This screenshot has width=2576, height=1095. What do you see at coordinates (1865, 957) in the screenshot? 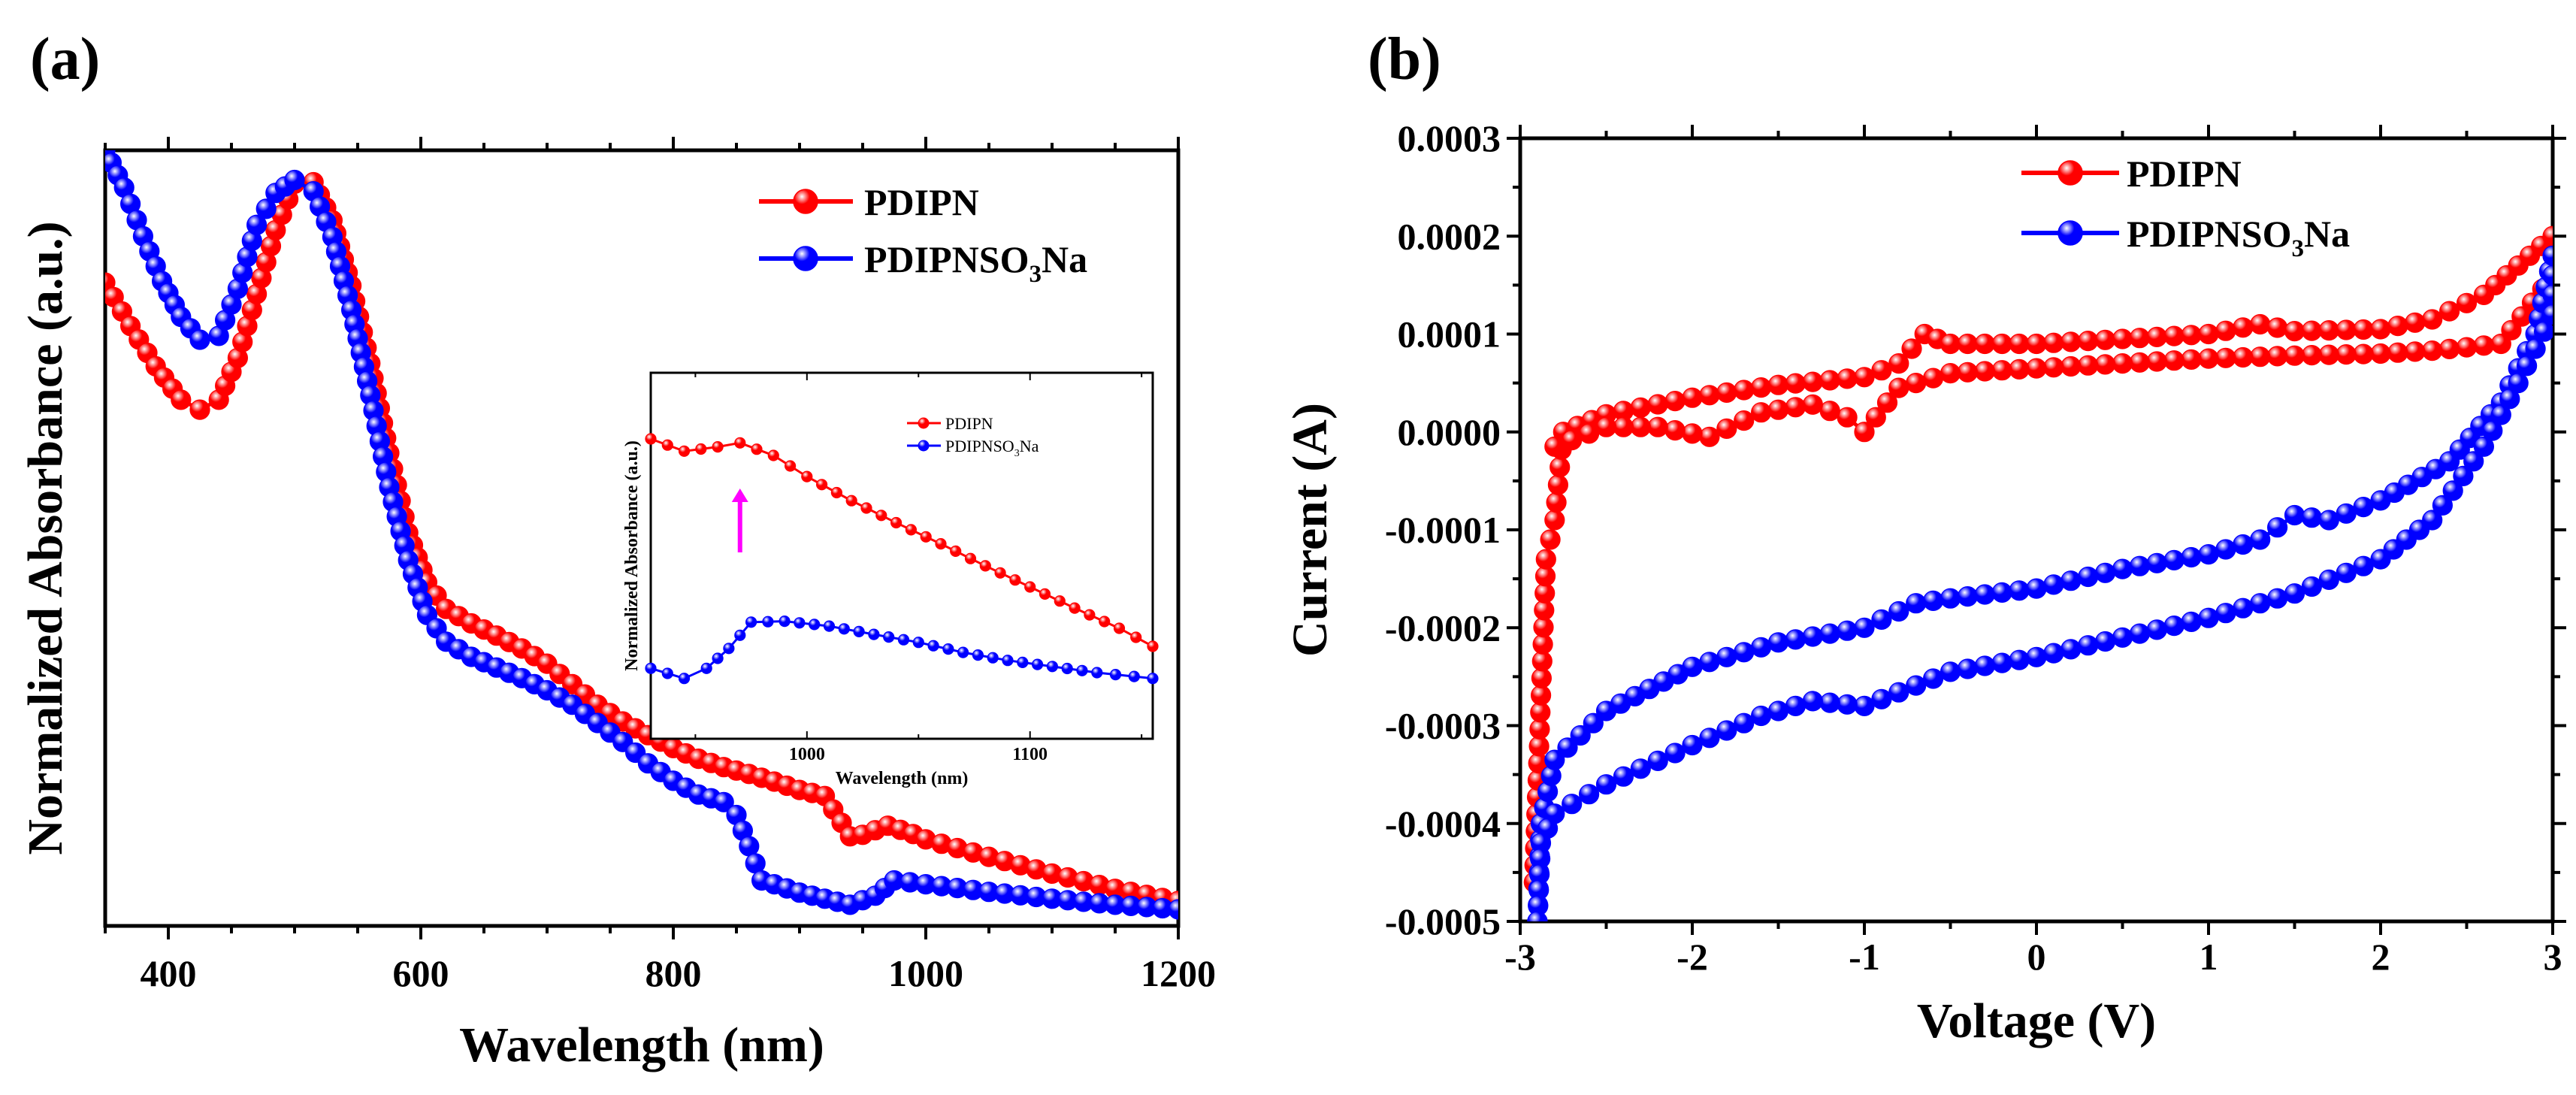
I see `x-tick-label: -1` at bounding box center [1865, 957].